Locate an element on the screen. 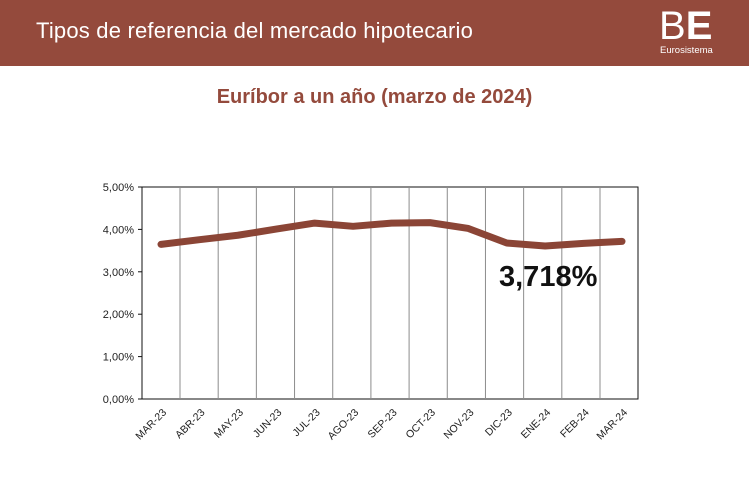 The width and height of the screenshot is (749, 499). x-tick-label: MAR-23 is located at coordinates (151, 425).